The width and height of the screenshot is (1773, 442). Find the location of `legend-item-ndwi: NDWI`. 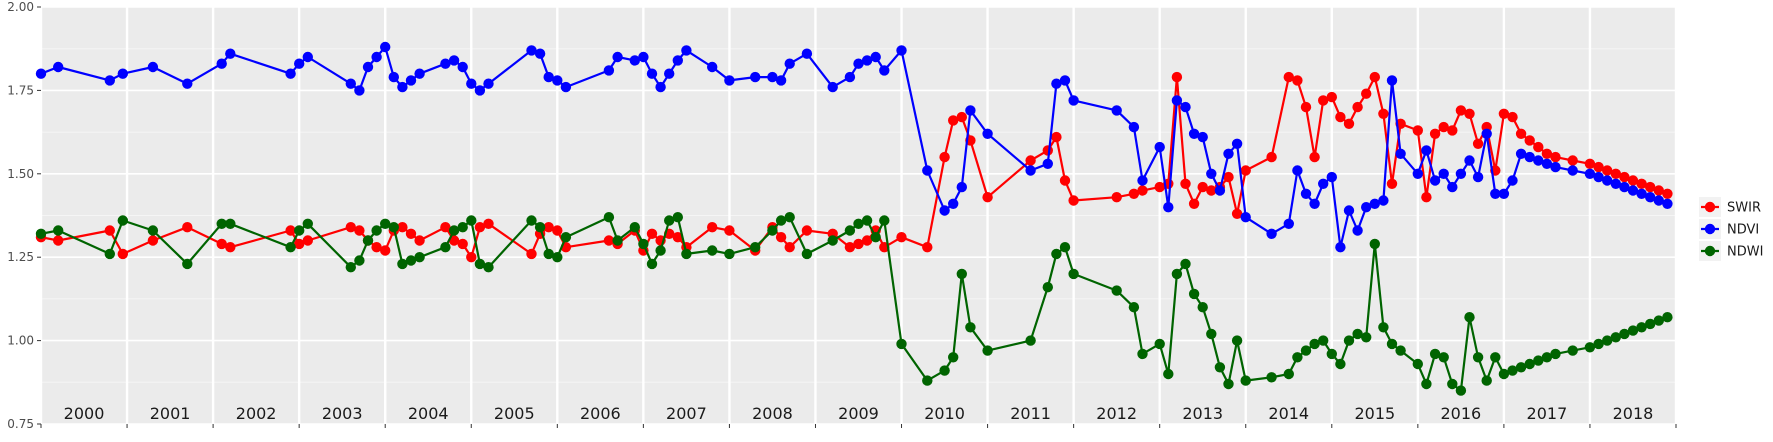

legend-item-ndwi: NDWI is located at coordinates (1731, 251).